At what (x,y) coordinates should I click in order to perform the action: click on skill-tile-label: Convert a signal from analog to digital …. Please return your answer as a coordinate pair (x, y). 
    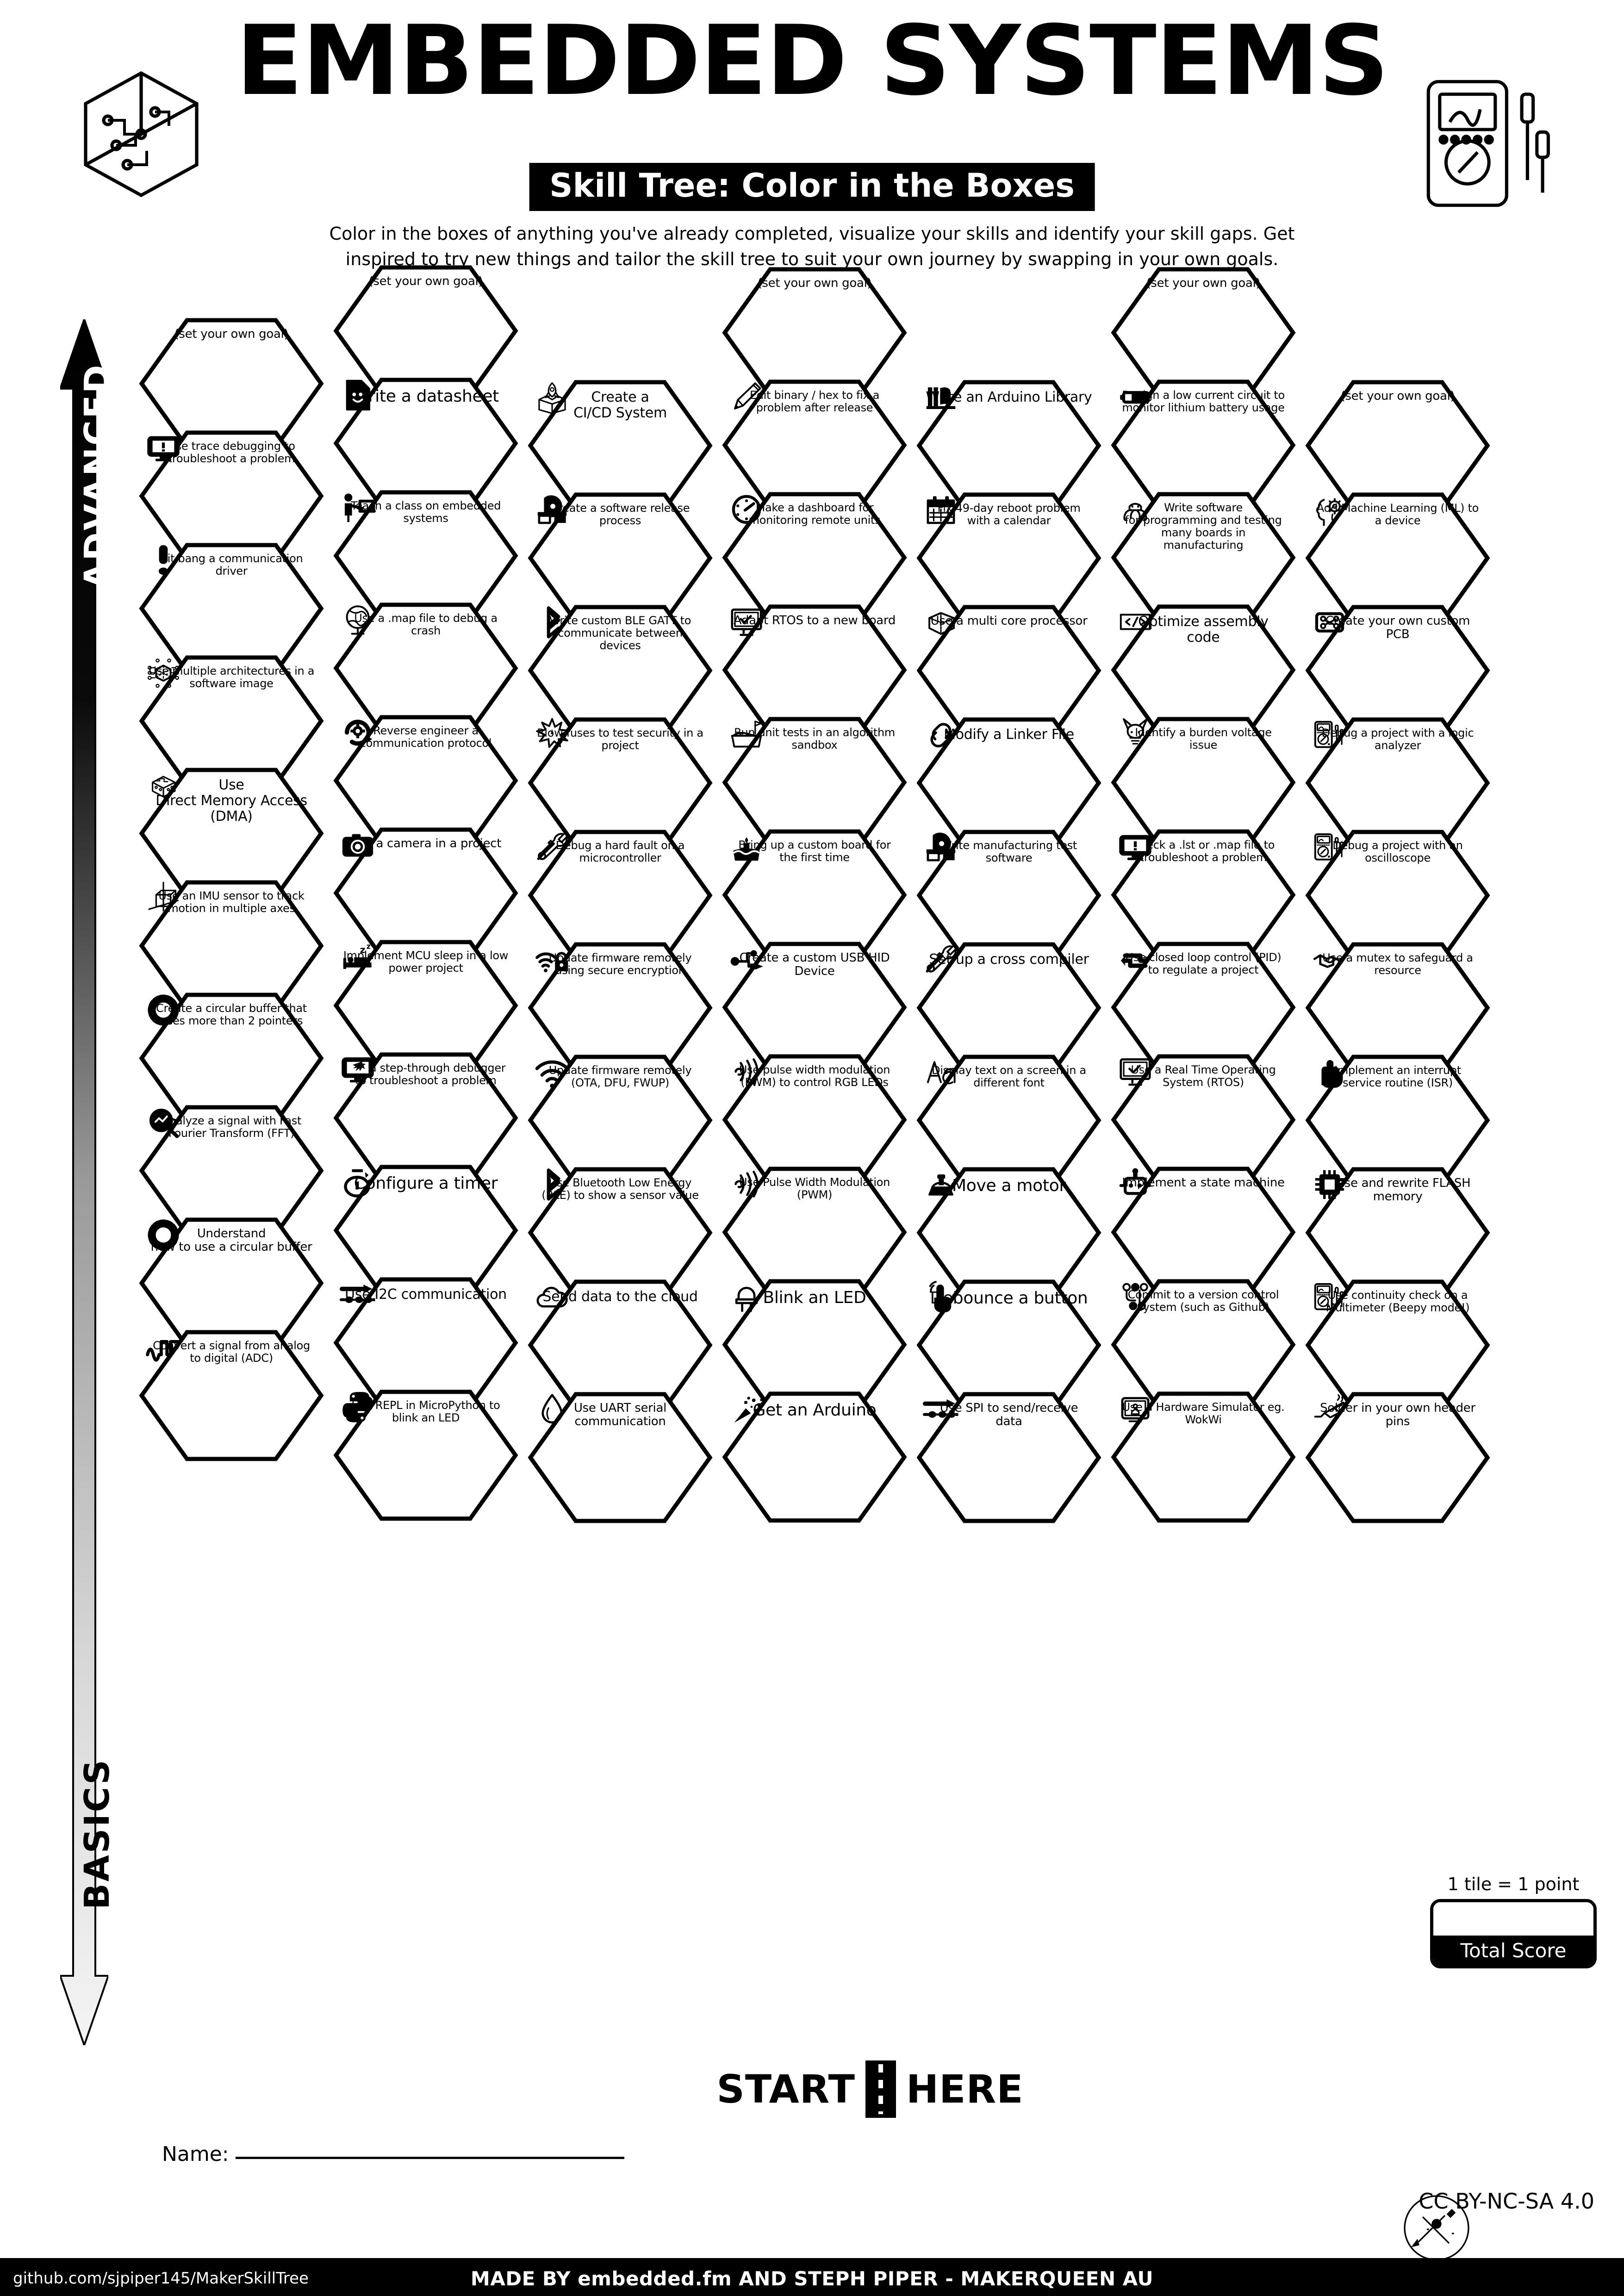
    Looking at the image, I should click on (231, 1352).